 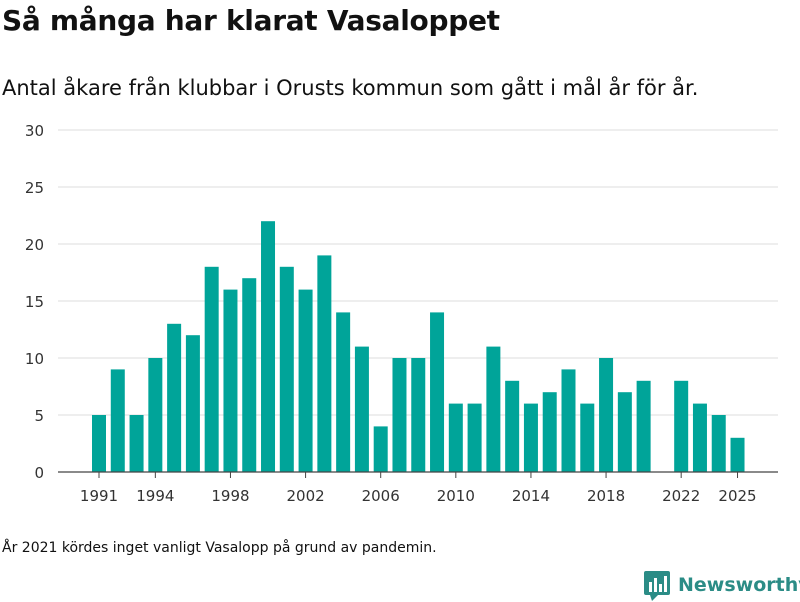 What do you see at coordinates (39, 416) in the screenshot?
I see `y-tick-label: 5` at bounding box center [39, 416].